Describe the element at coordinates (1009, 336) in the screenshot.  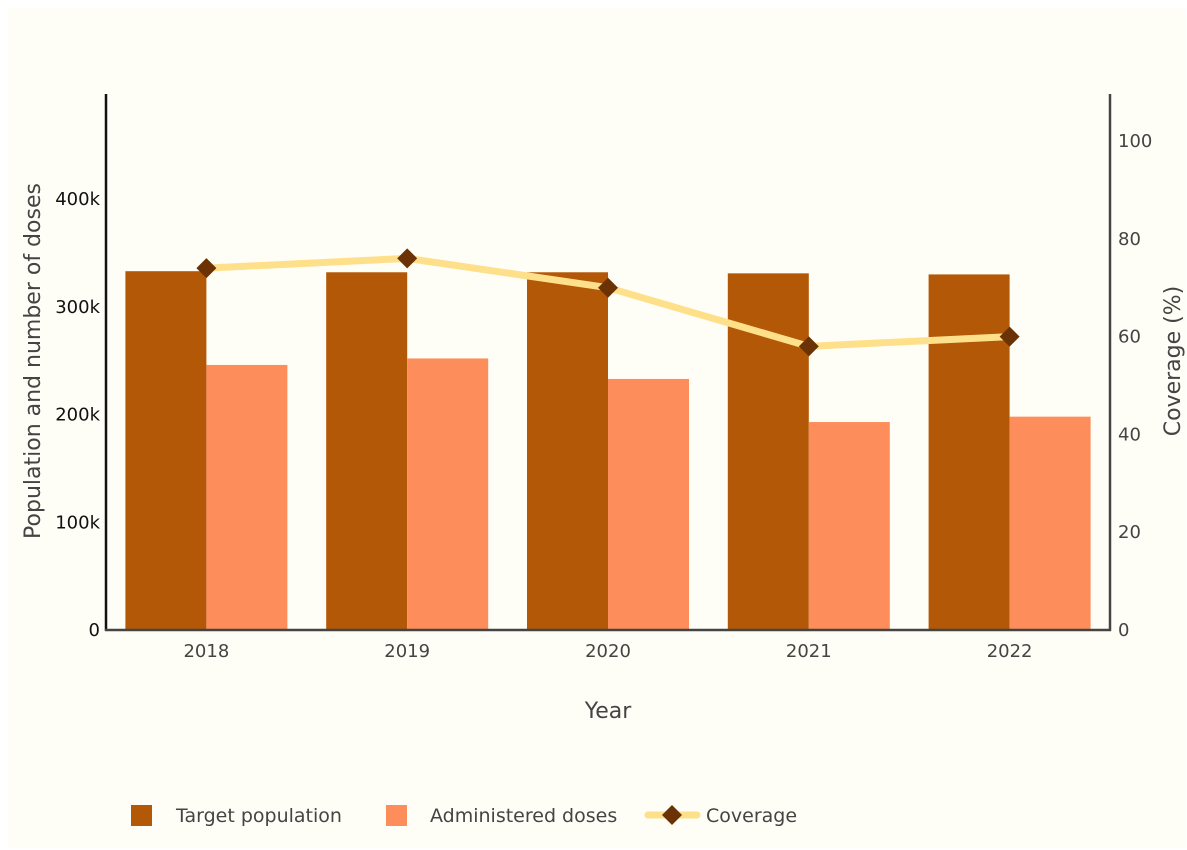
I see `coverage-point-2022` at that location.